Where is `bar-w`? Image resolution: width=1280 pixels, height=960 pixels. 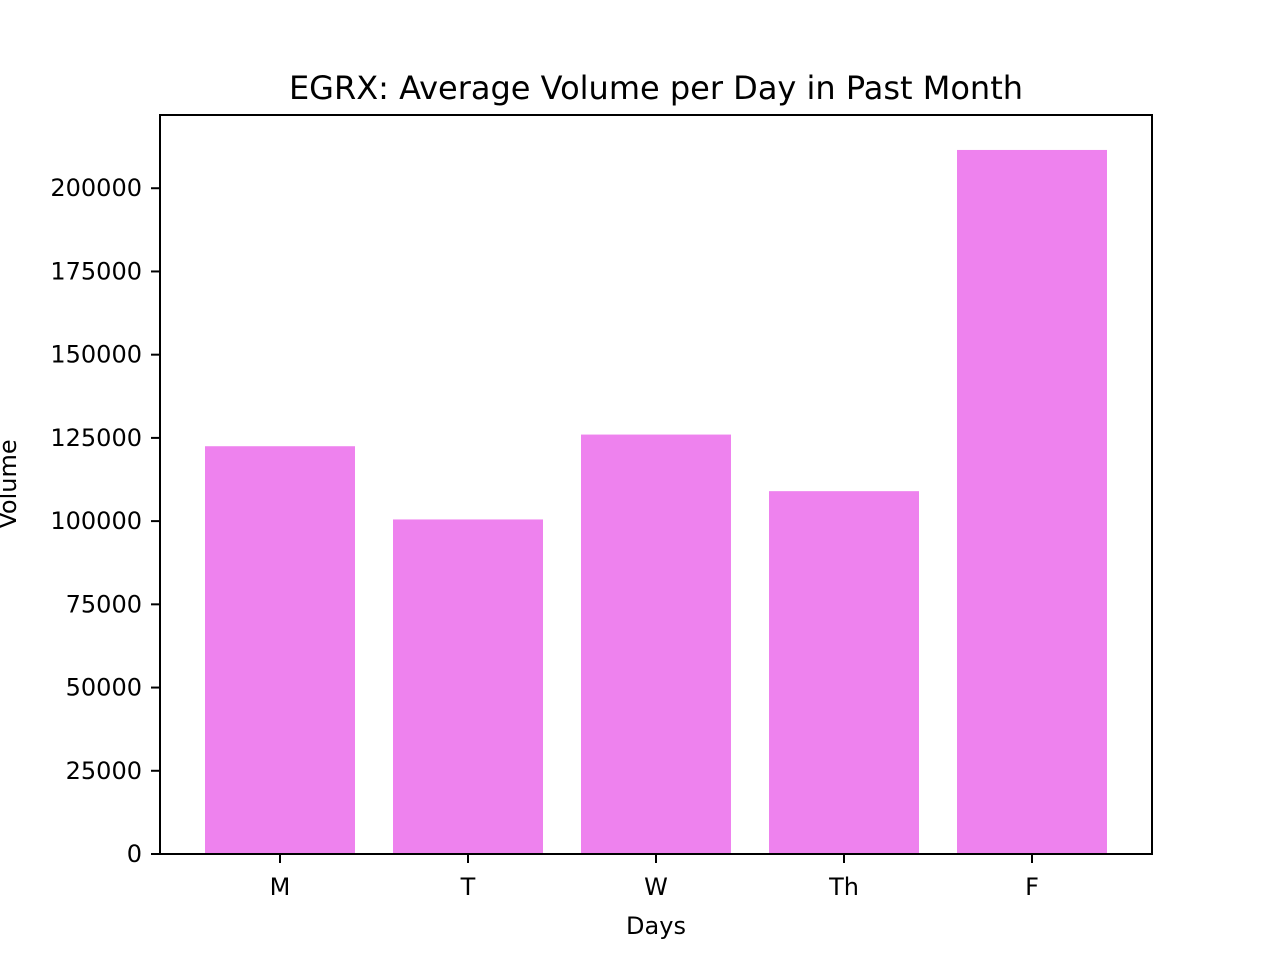 bar-w is located at coordinates (656, 644).